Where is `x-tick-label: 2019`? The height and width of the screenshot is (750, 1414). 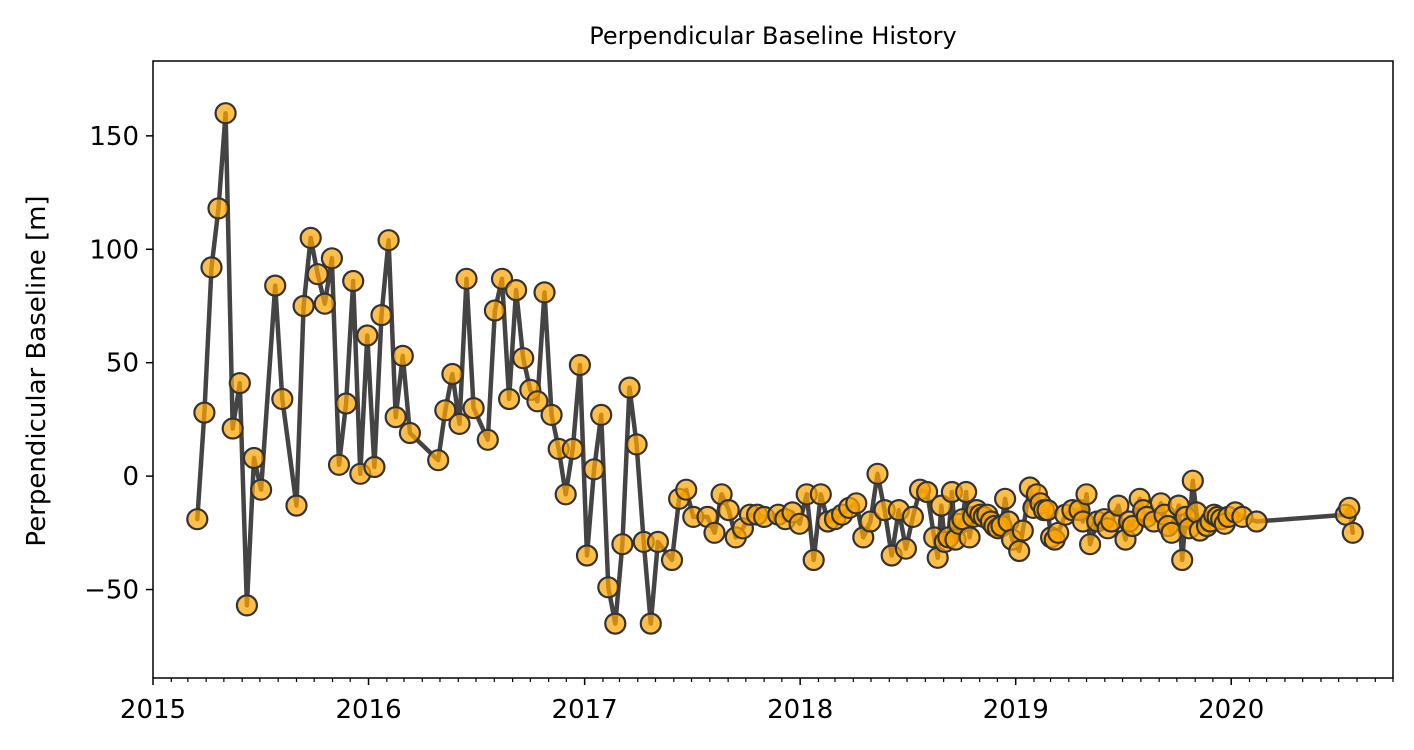 x-tick-label: 2019 is located at coordinates (1016, 710).